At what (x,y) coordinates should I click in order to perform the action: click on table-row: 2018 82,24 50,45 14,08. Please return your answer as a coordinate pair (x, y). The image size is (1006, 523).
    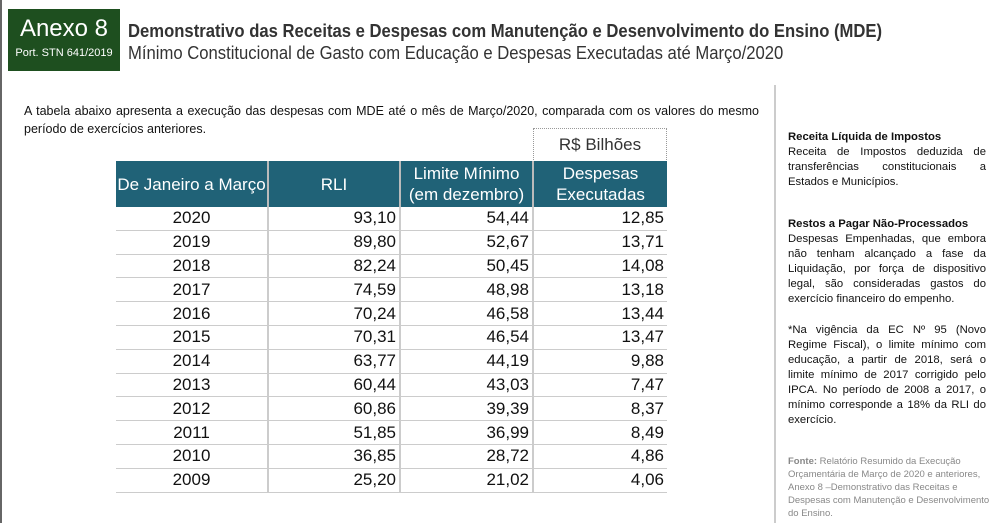
    Looking at the image, I should click on (391, 266).